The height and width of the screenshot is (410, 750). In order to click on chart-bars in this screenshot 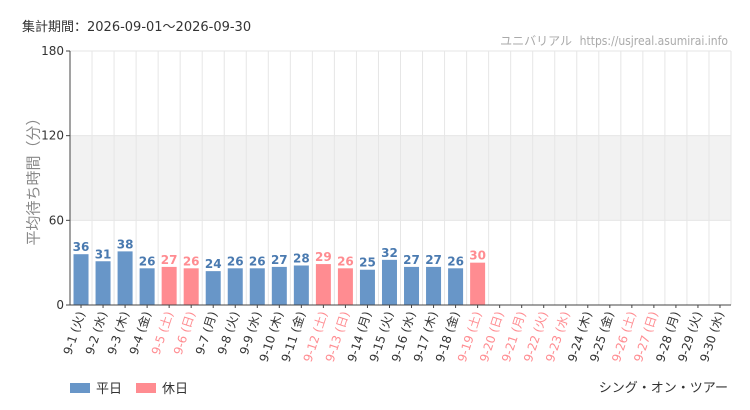, I will do `click(279, 278)`.